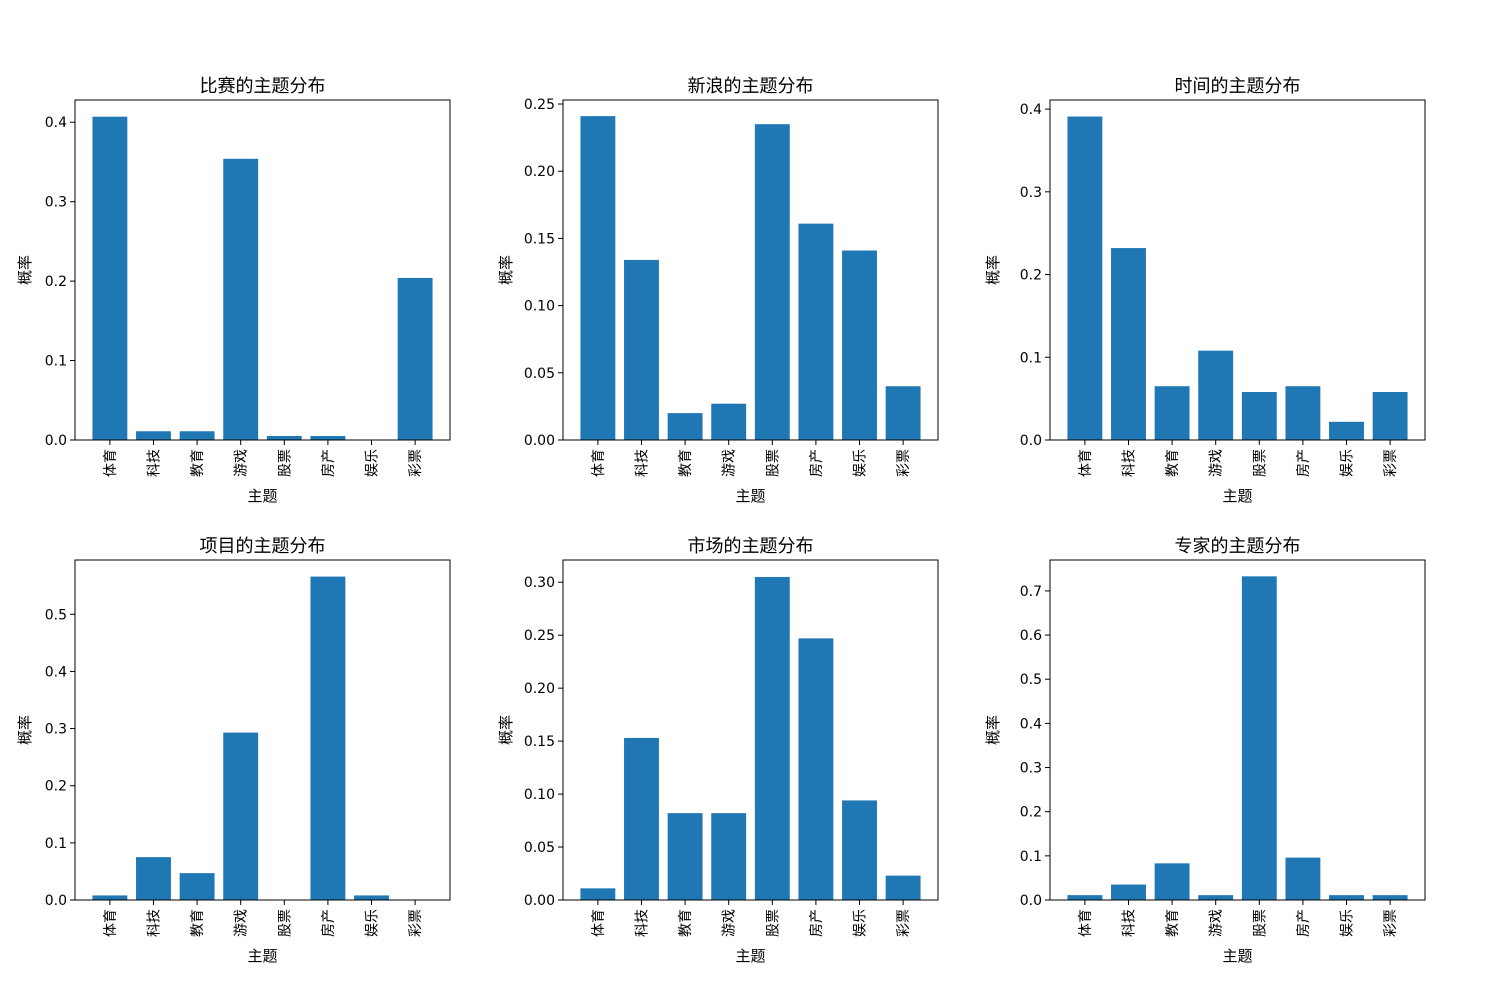 This screenshot has height=1000, width=1500. I want to click on subplot-title: 市场的主题分布, so click(751, 546).